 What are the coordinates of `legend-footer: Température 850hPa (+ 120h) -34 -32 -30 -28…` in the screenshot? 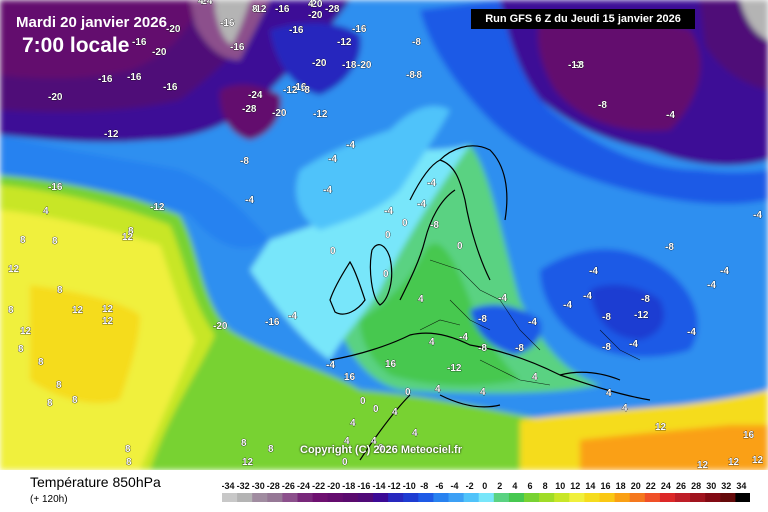 It's located at (384, 491).